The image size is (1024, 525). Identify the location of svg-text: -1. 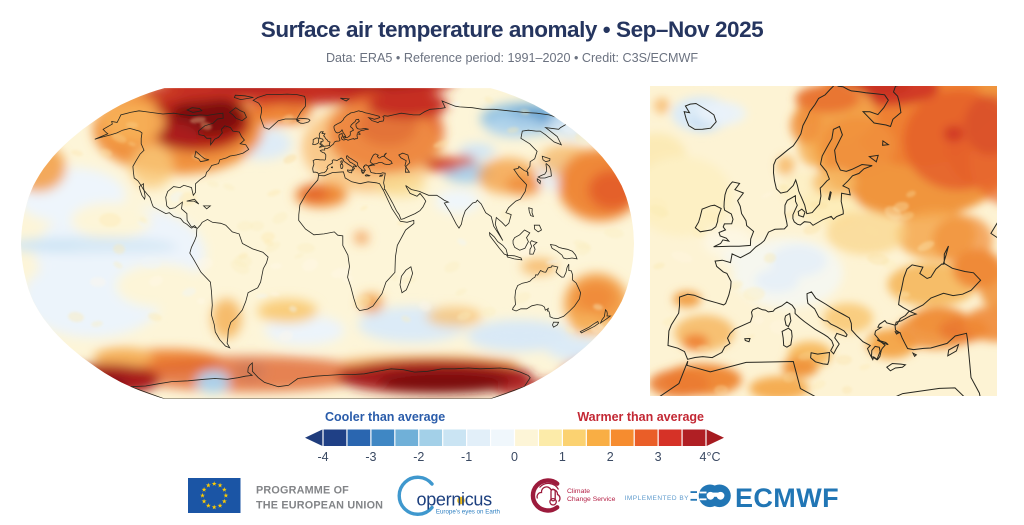
(466, 457).